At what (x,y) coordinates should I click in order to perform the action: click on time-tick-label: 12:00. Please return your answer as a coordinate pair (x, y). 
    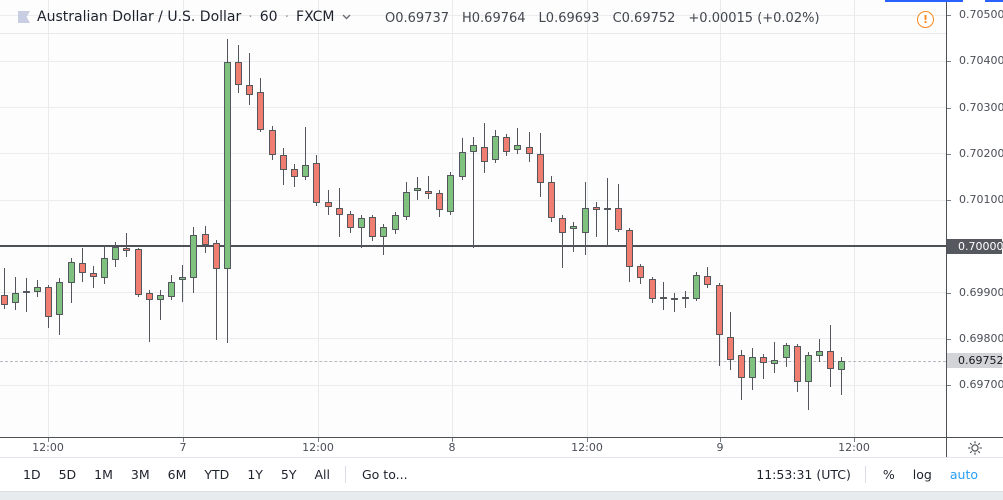
    Looking at the image, I should click on (318, 447).